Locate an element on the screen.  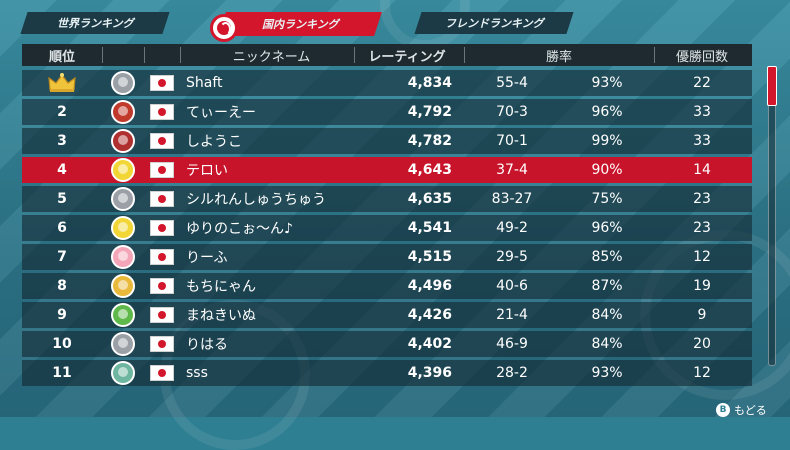
player-name: テロい is located at coordinates (207, 171).